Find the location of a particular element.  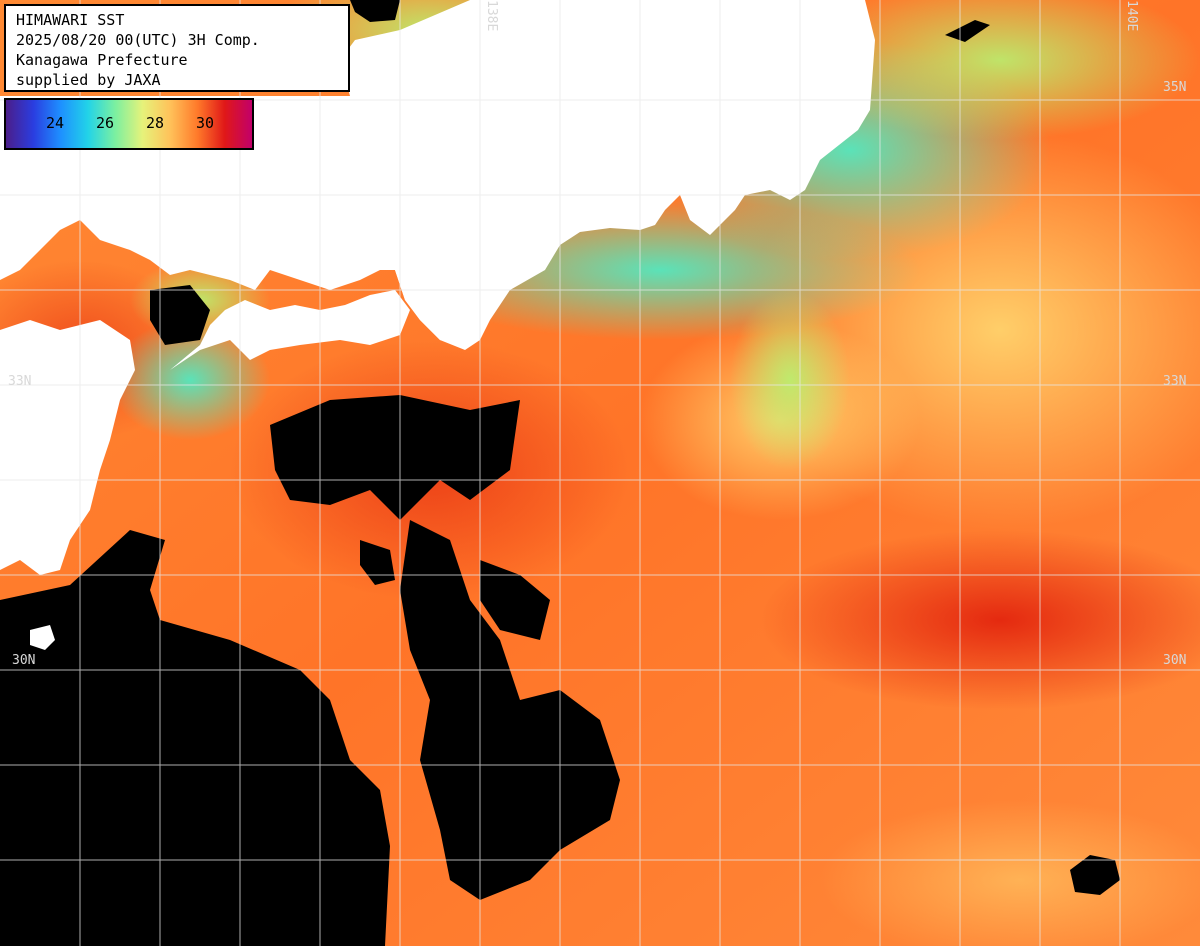

temperature-colorbar: 24 26 28 30 is located at coordinates (129, 124).